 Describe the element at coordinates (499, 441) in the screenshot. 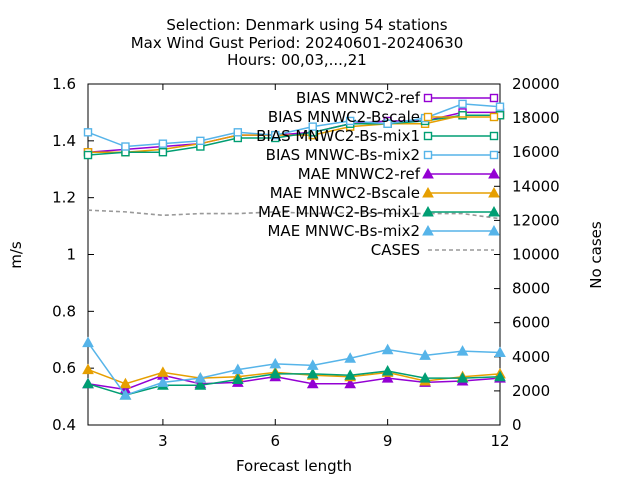

I see `x-tick-label: 12` at that location.